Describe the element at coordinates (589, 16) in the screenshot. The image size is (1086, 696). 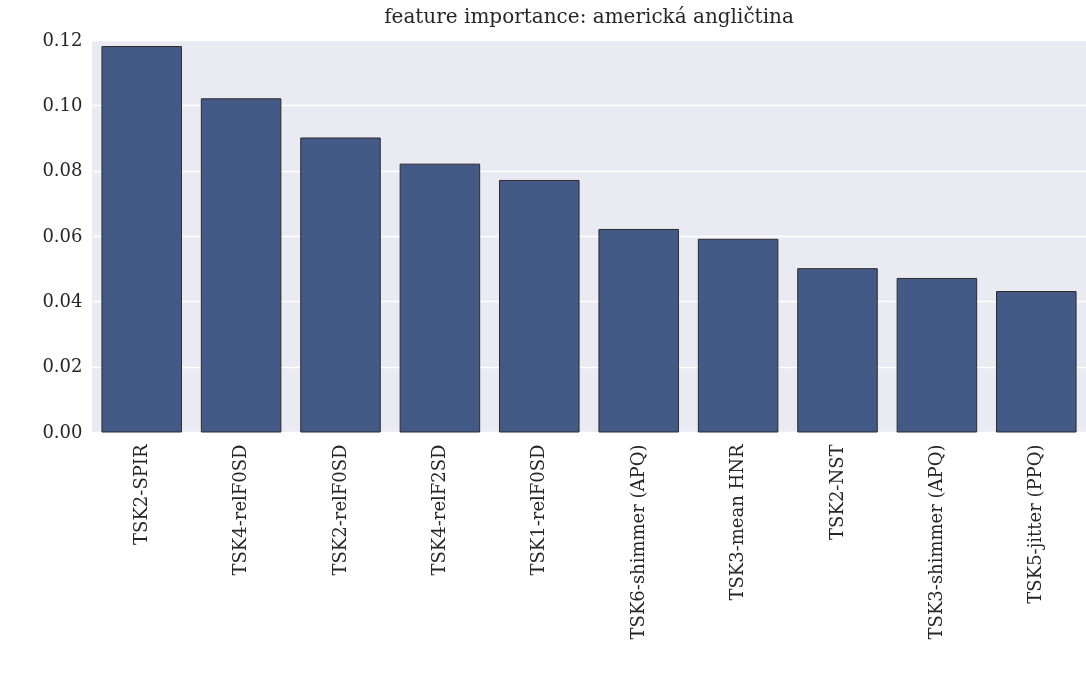
I see `chart-title: feature importance: americká angličtina` at that location.